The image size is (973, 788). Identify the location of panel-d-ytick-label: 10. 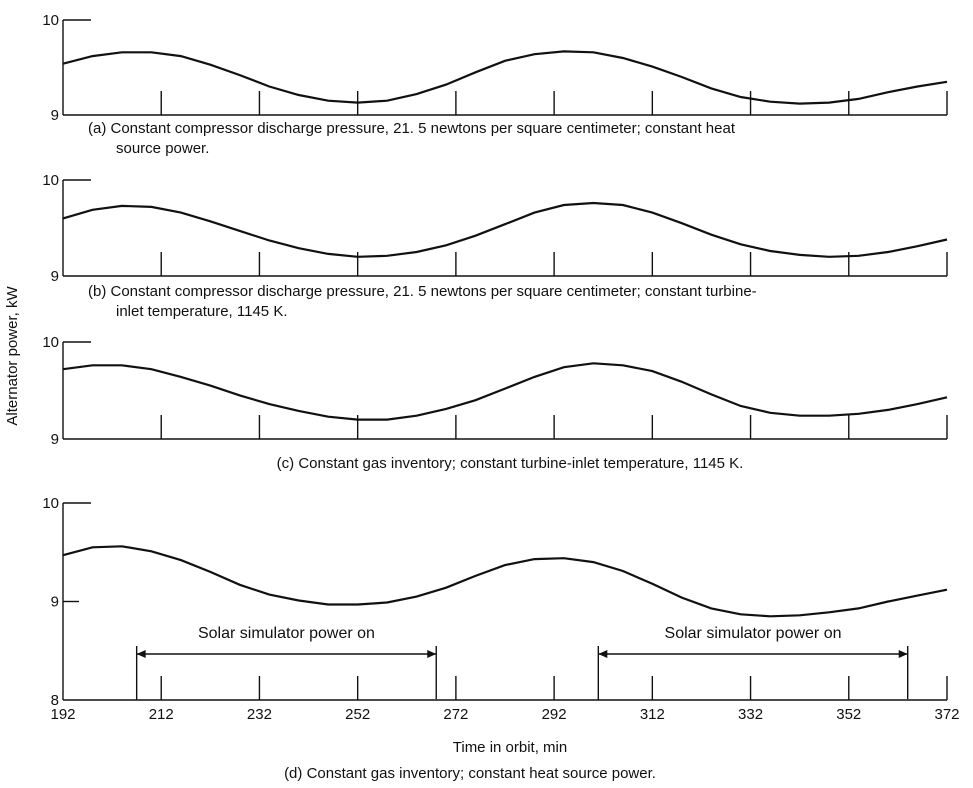
(50, 503).